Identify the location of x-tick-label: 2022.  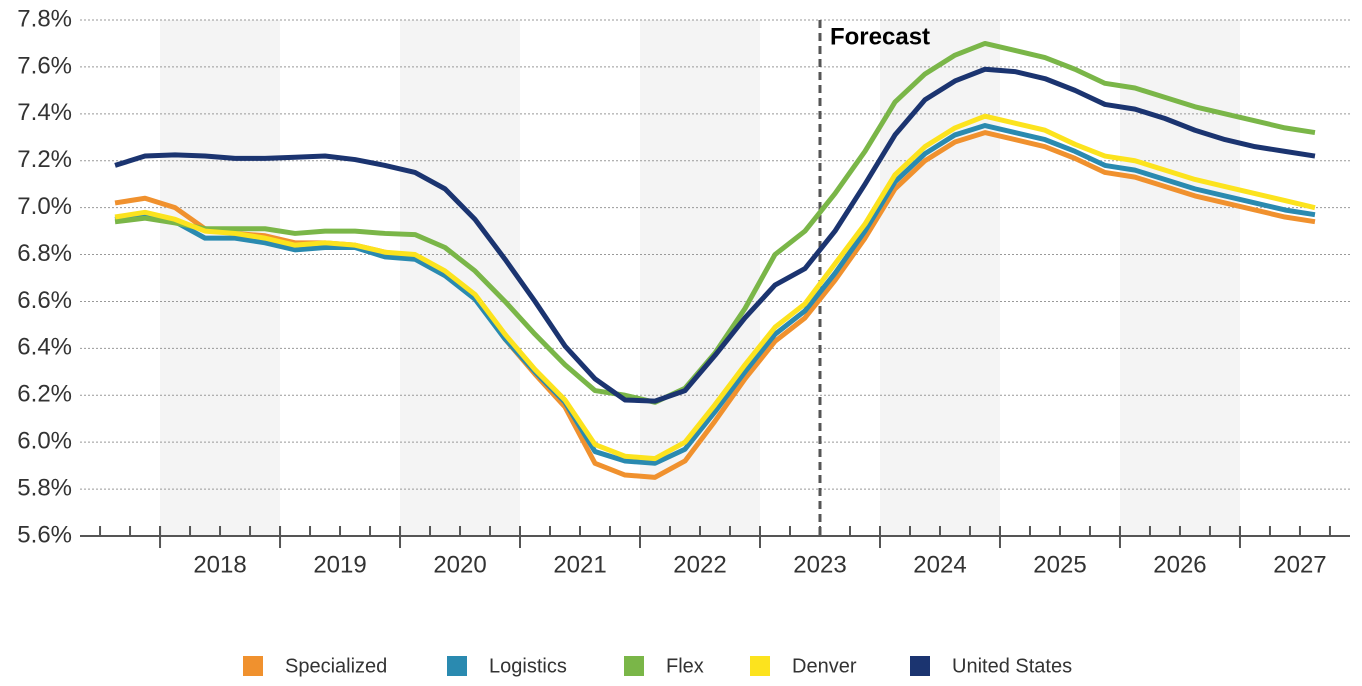
(699, 564).